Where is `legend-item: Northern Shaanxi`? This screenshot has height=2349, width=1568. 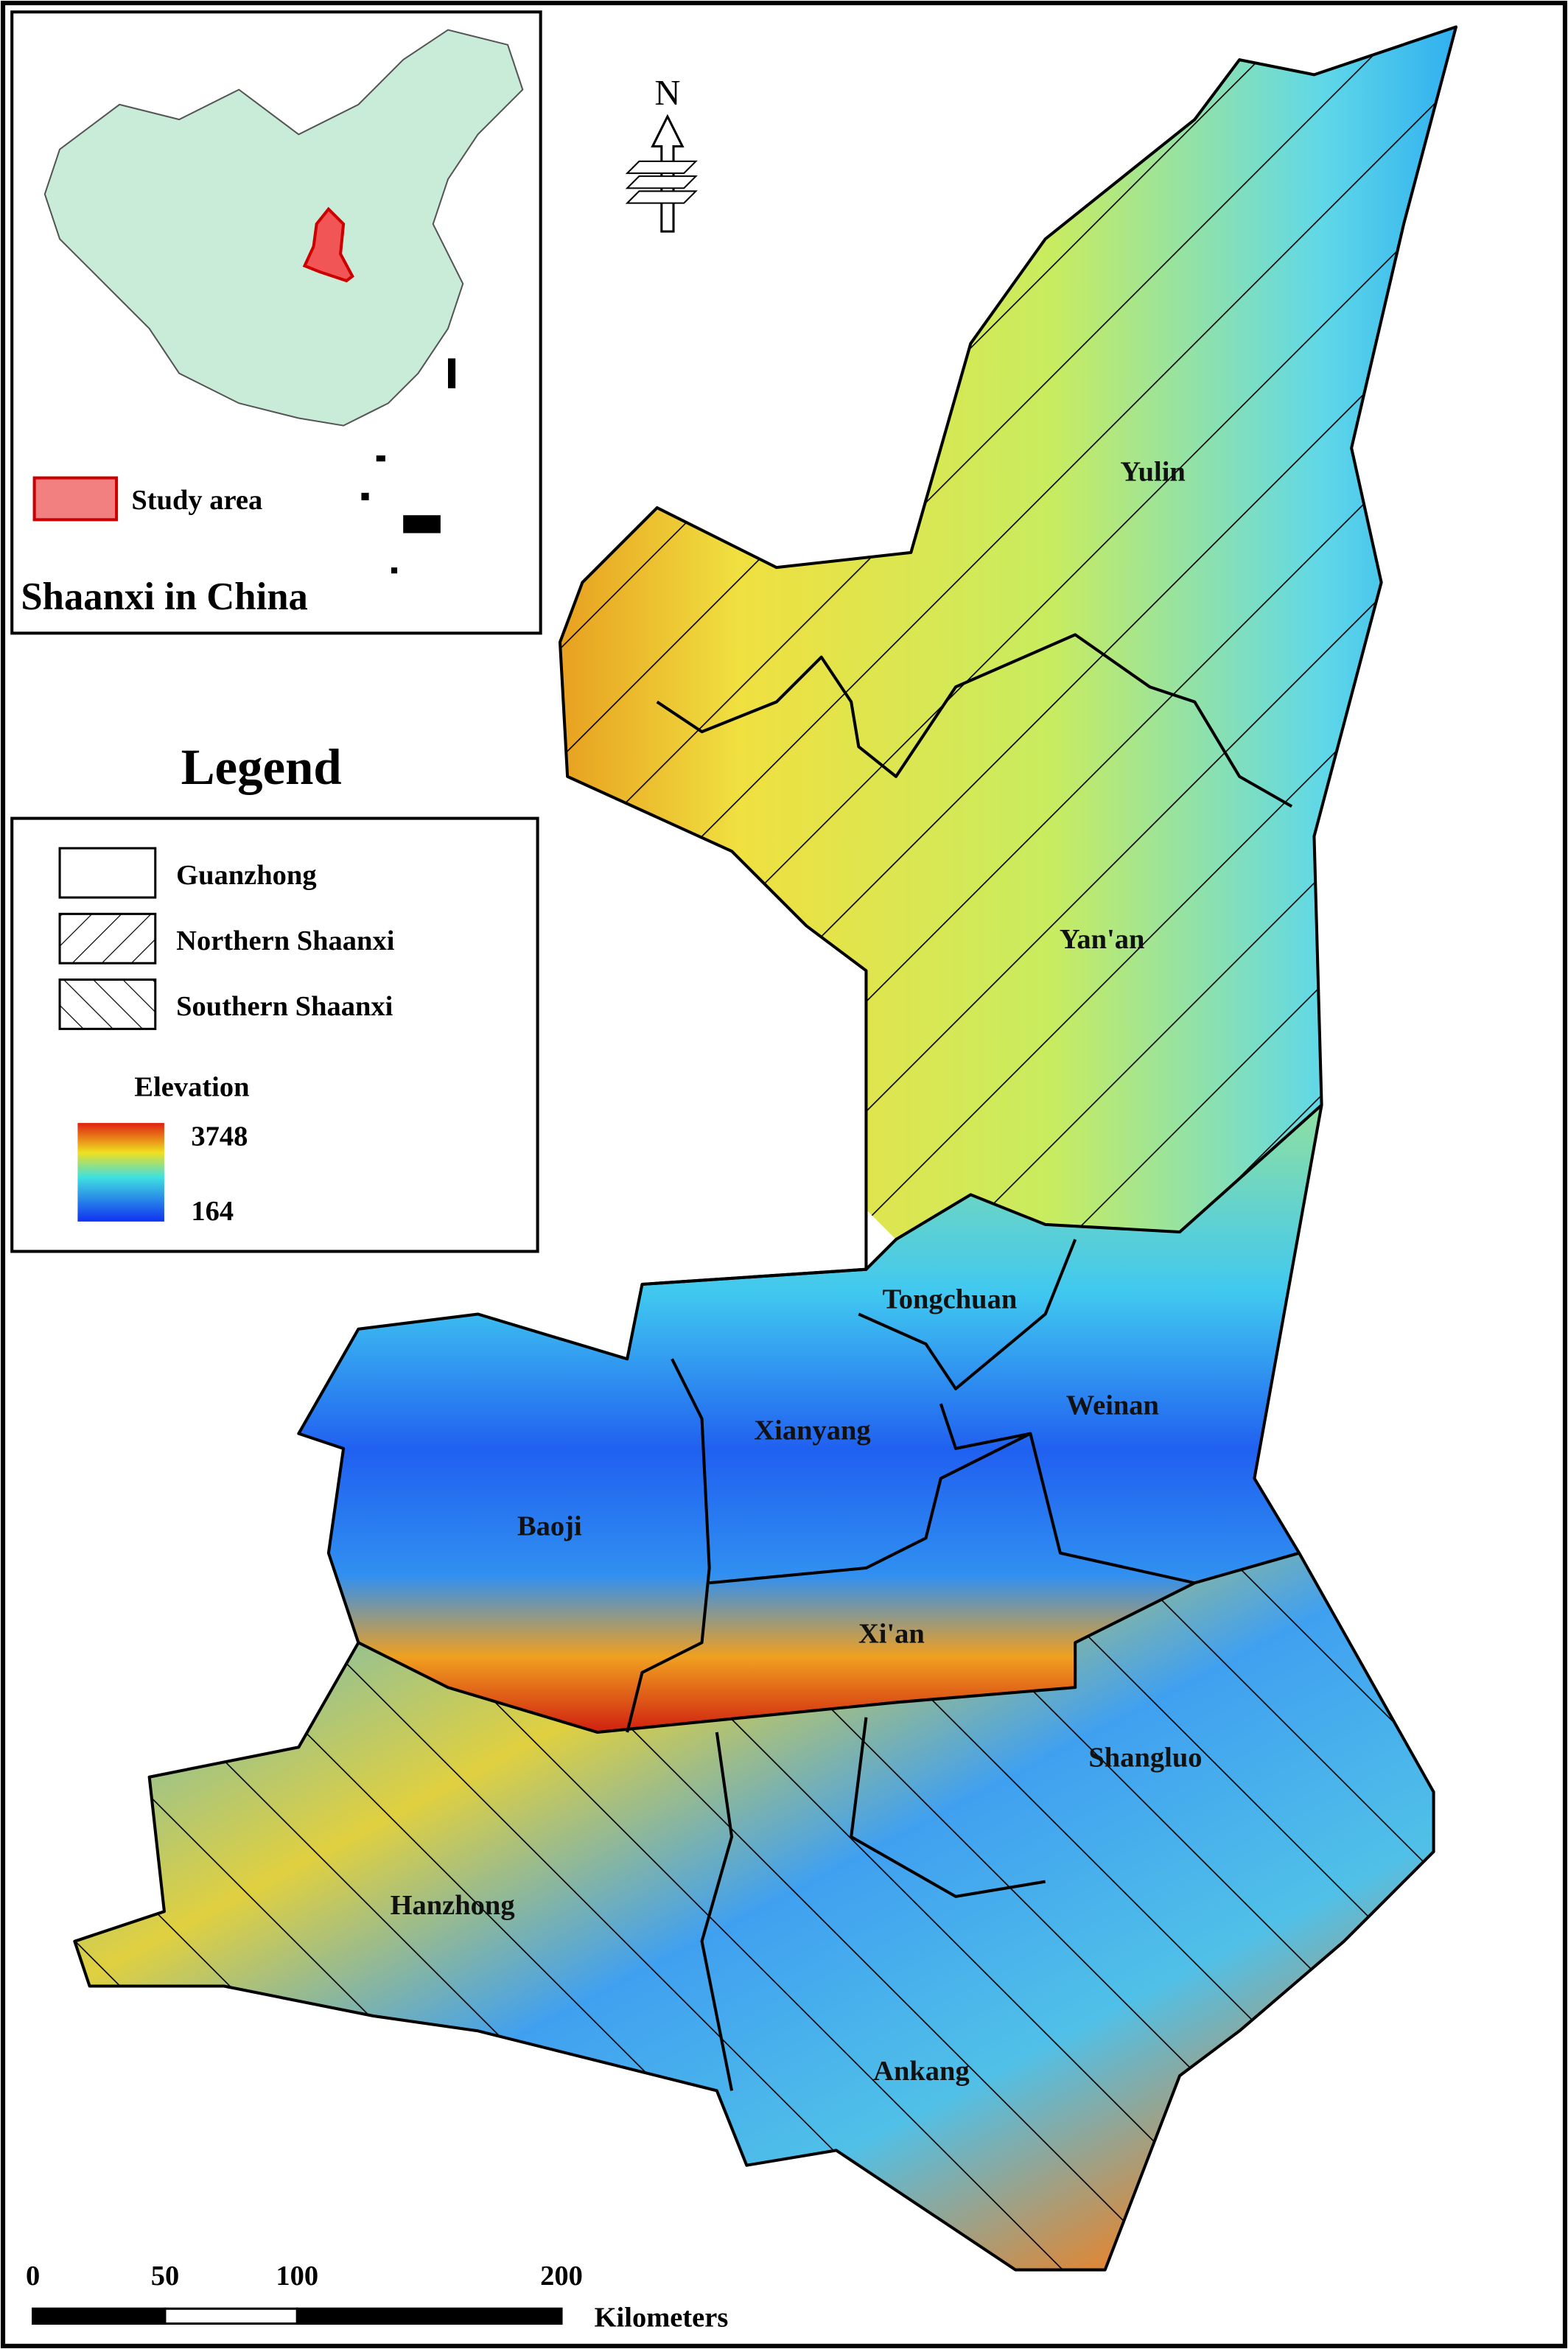 legend-item: Northern Shaanxi is located at coordinates (285, 941).